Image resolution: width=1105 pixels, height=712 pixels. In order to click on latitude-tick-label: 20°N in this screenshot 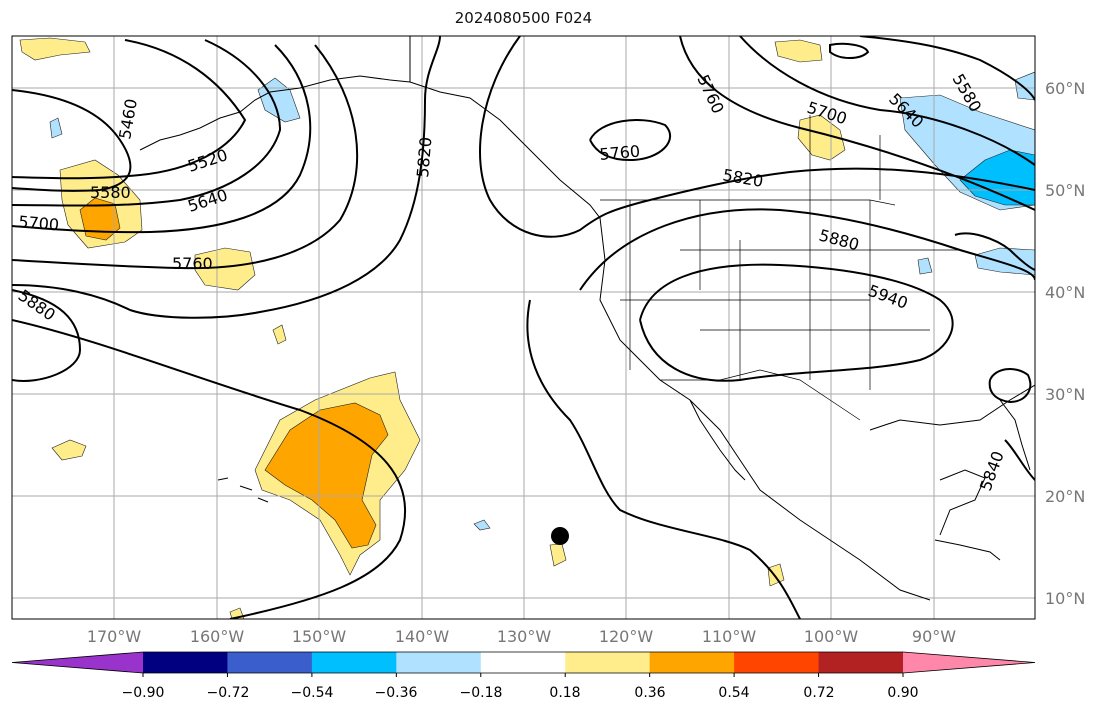, I will do `click(1065, 496)`.